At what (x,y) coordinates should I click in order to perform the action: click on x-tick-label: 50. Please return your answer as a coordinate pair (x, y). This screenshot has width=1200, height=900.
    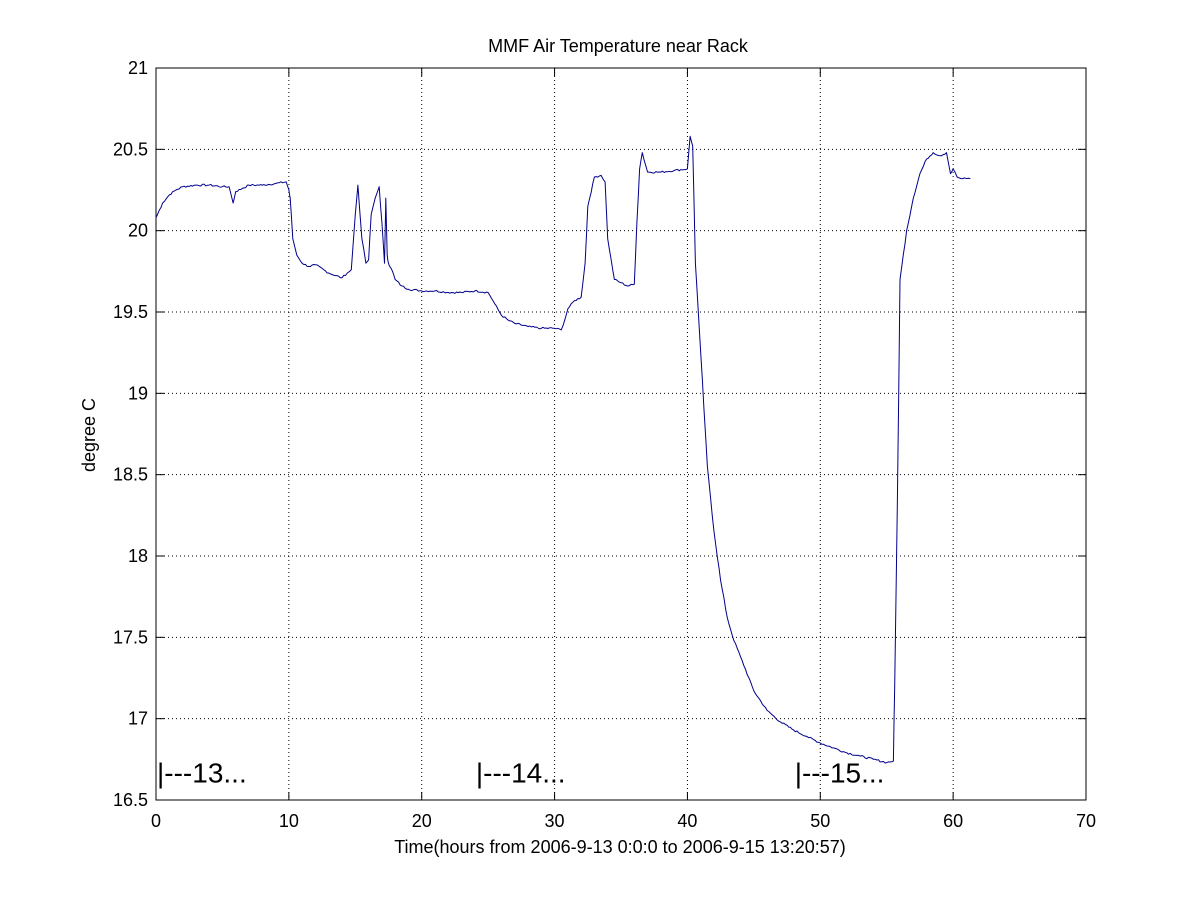
    Looking at the image, I should click on (820, 821).